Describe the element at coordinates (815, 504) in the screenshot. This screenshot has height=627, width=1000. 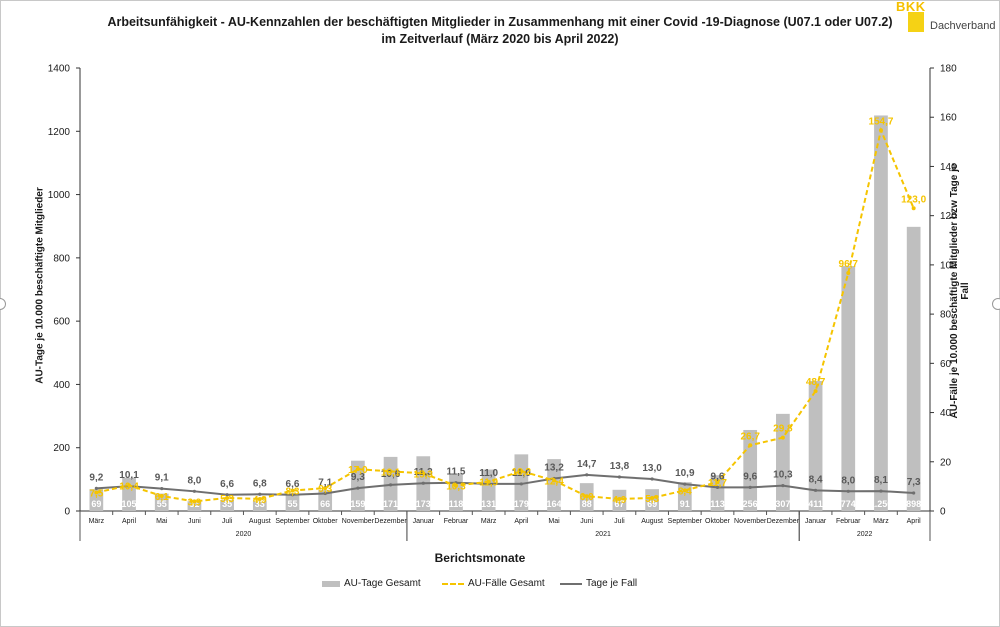
I see `bar-value-label: 411` at that location.